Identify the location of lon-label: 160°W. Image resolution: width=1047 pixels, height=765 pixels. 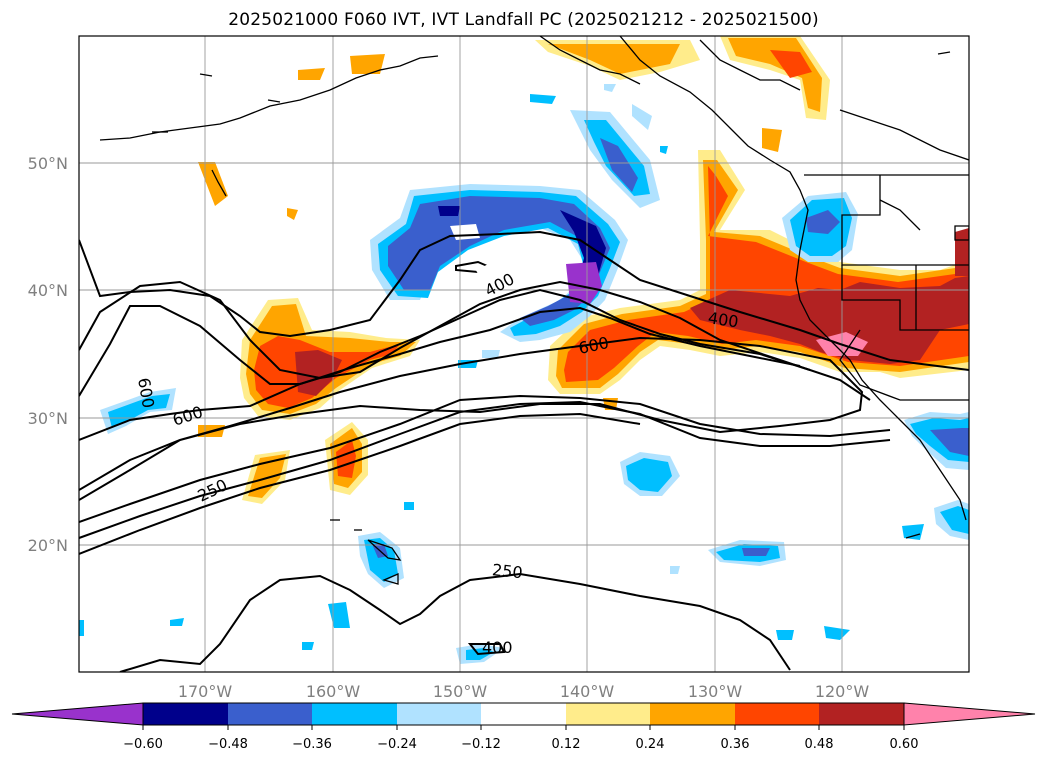
(333, 691).